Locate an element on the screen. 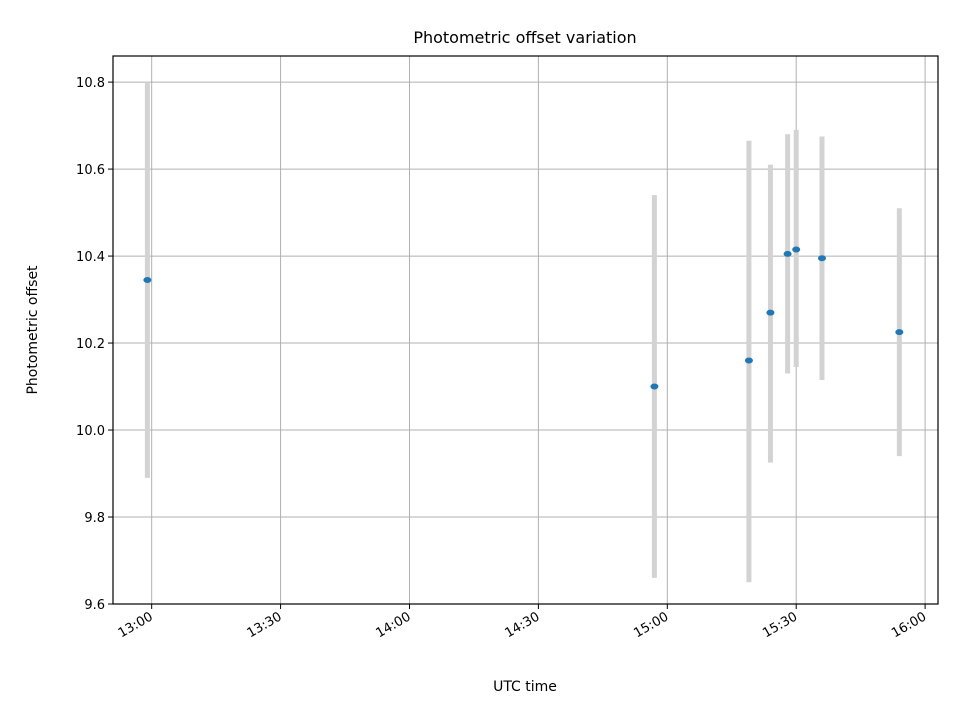  y-axis-ticks: 9.6 9.8 10.0 10.2 10.4 10.6 10.8 is located at coordinates (94, 344).